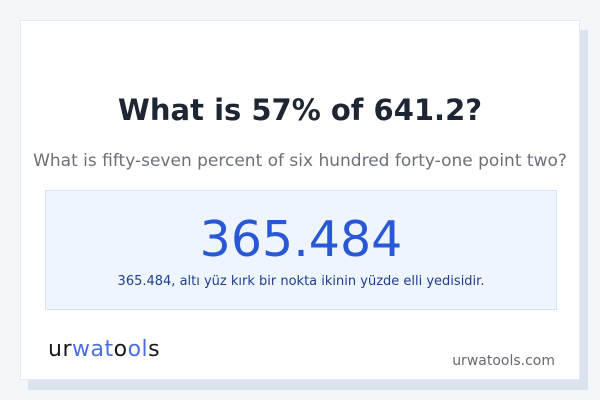  I want to click on result-value: 365.484, so click(301, 239).